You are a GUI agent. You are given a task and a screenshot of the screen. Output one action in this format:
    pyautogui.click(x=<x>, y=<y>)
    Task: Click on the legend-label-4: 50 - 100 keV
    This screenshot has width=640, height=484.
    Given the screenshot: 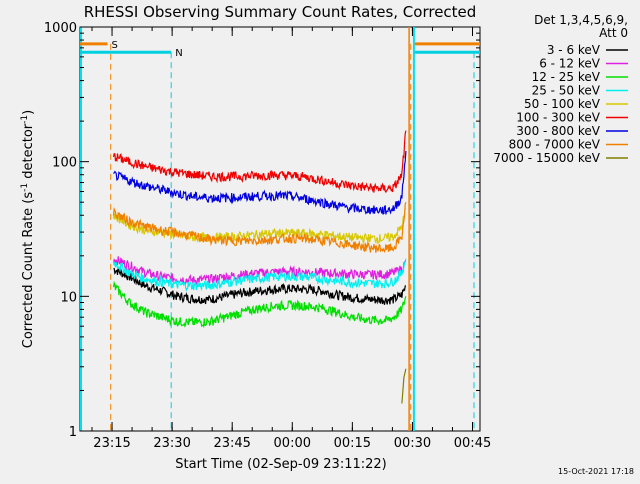 What is the action you would take?
    pyautogui.click(x=562, y=104)
    